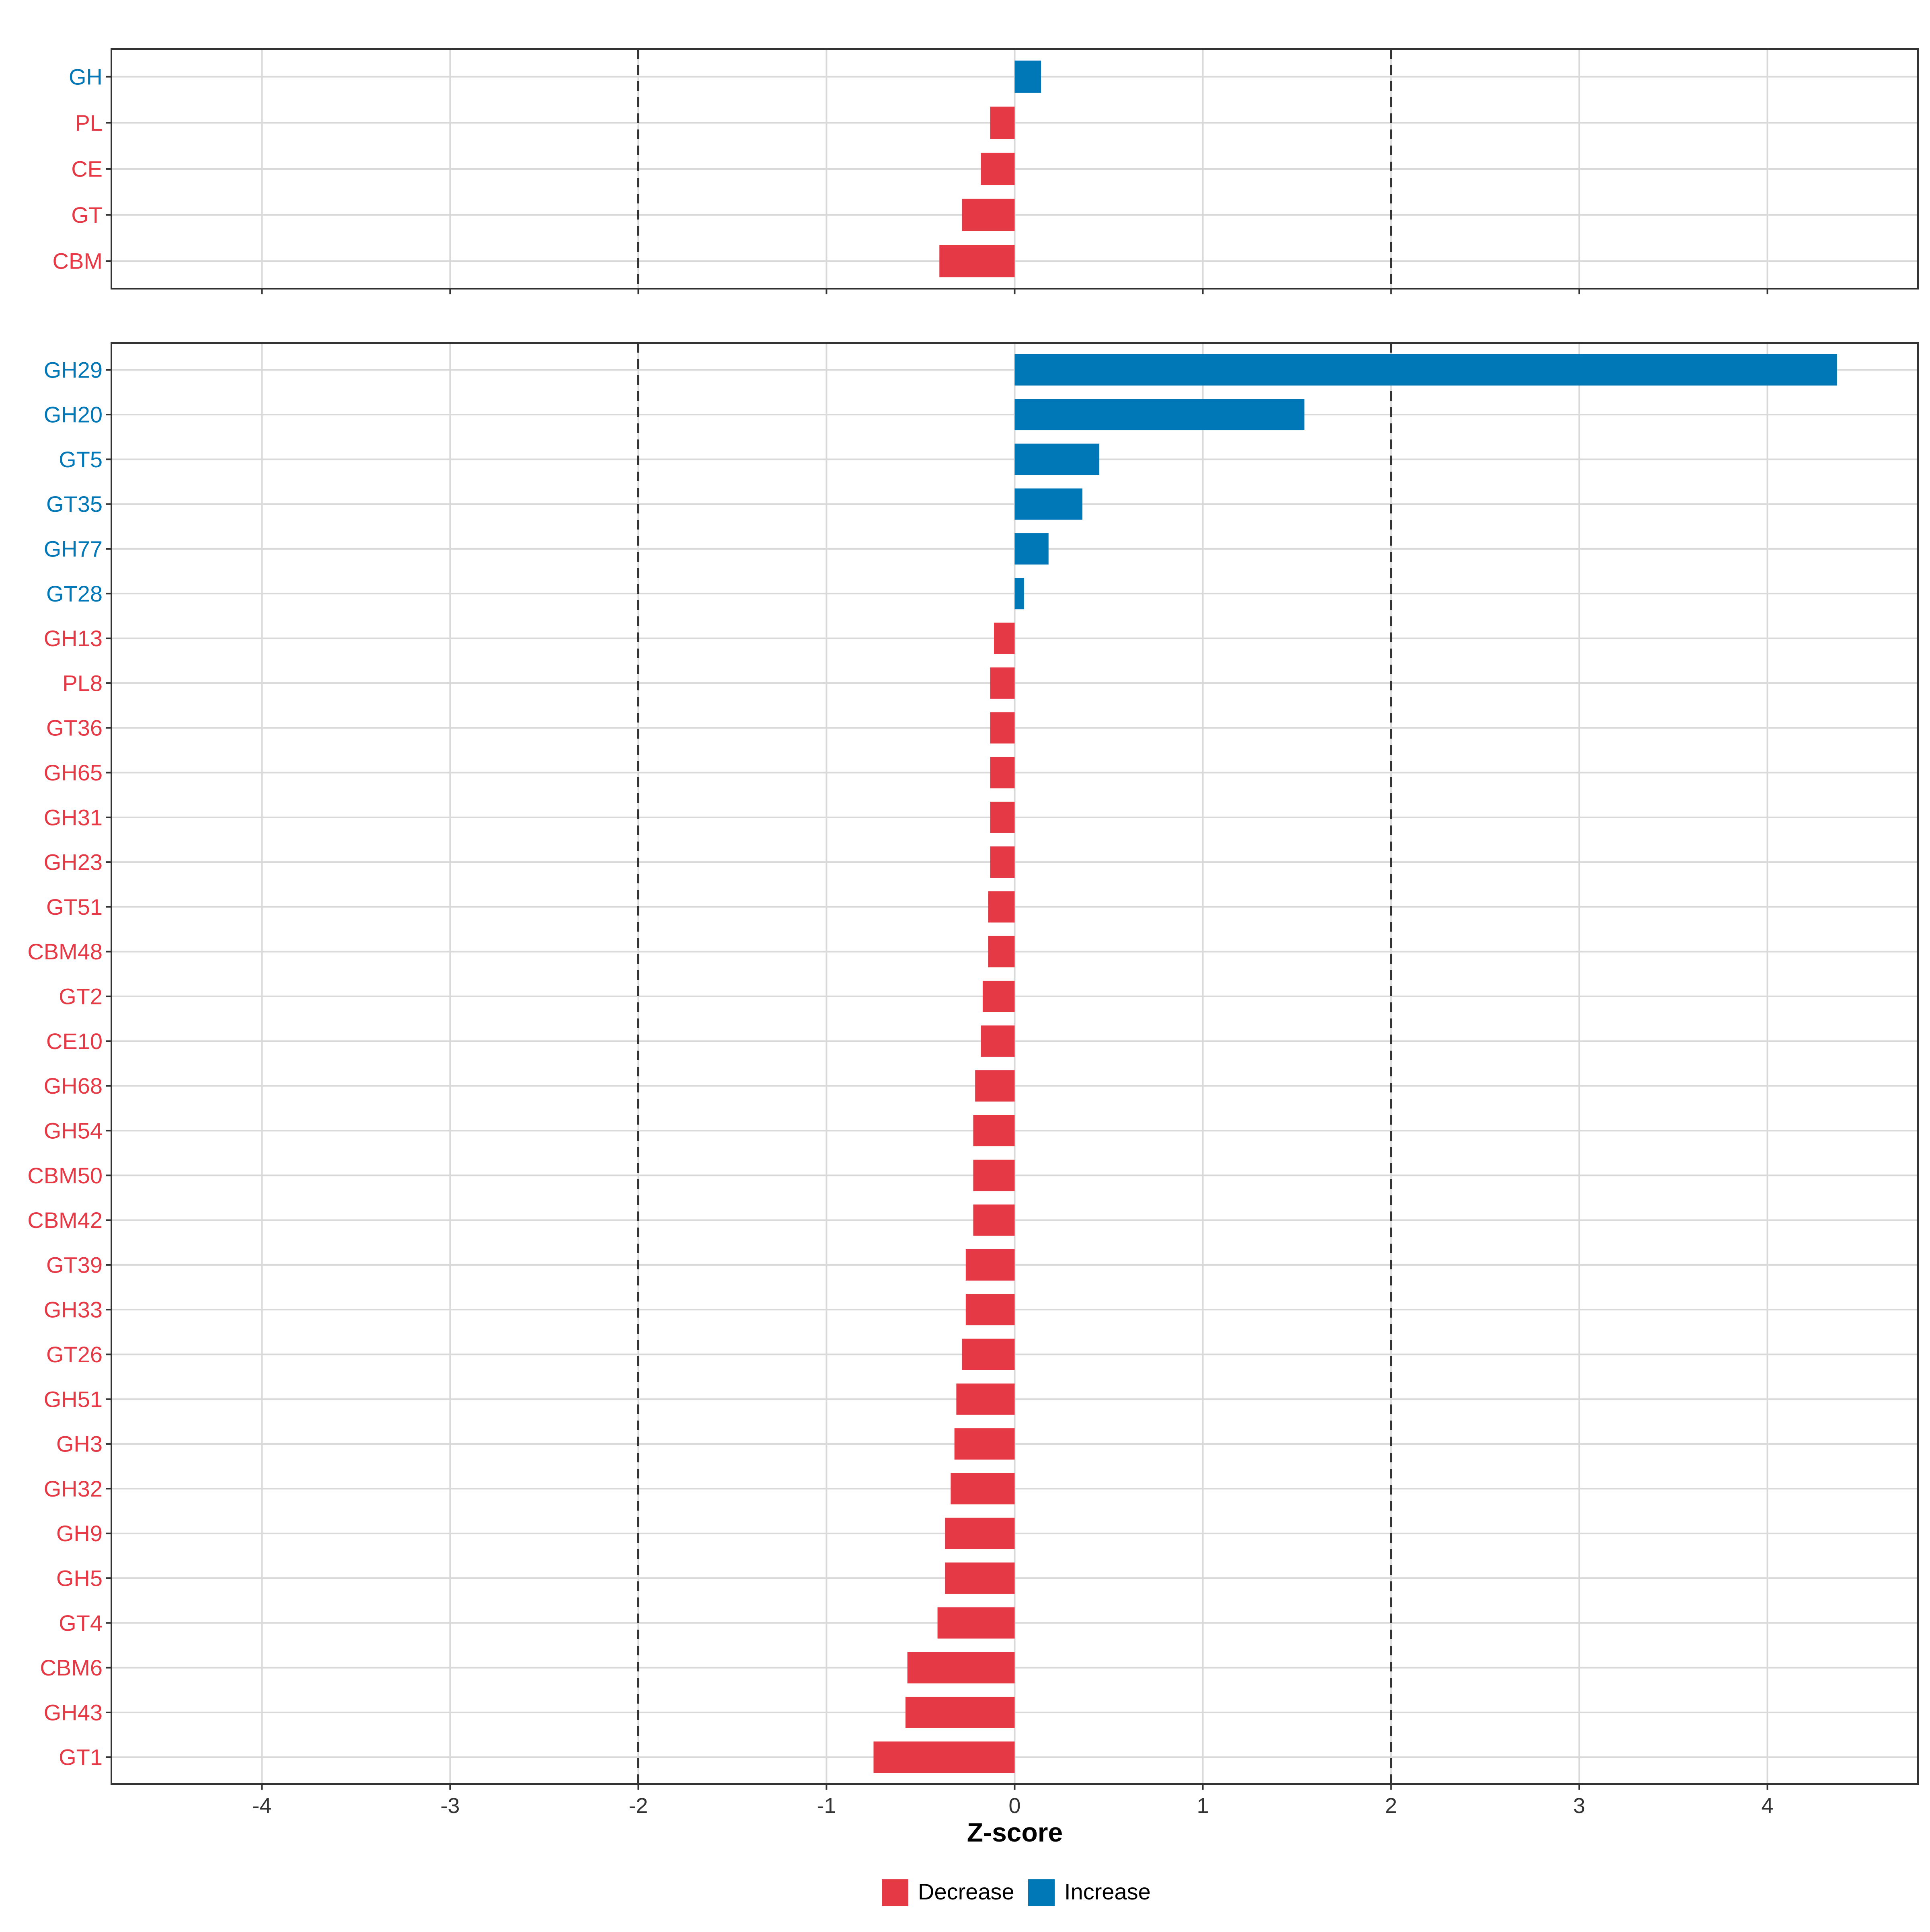 This screenshot has width=1930, height=1932. Describe the element at coordinates (1001, 907) in the screenshot. I see `bar-gt51` at that location.